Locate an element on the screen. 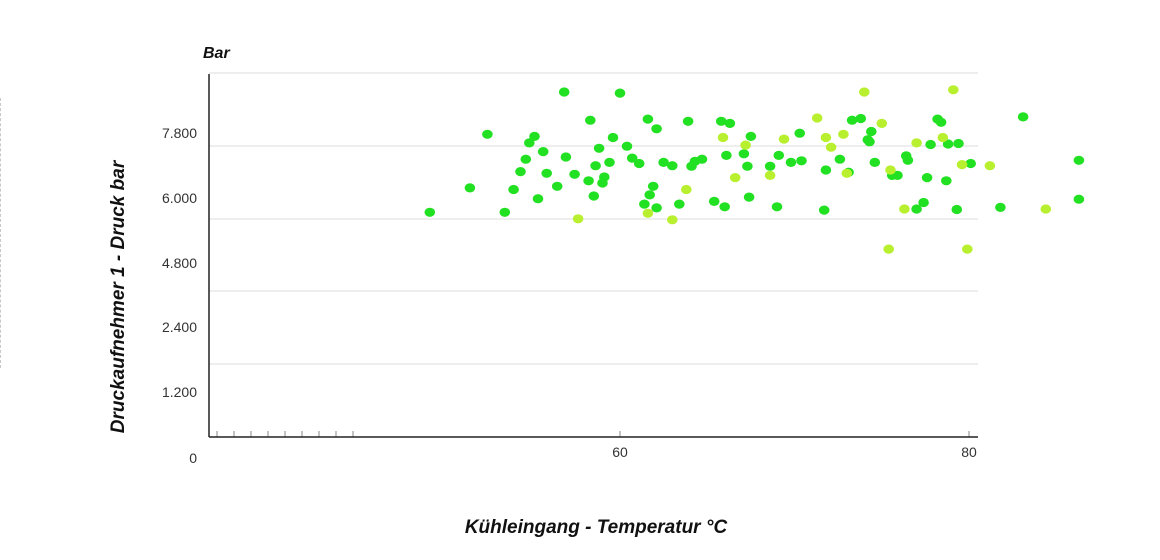 Image resolution: width=1160 pixels, height=560 pixels. y-unit-label: Bar is located at coordinates (216, 53).